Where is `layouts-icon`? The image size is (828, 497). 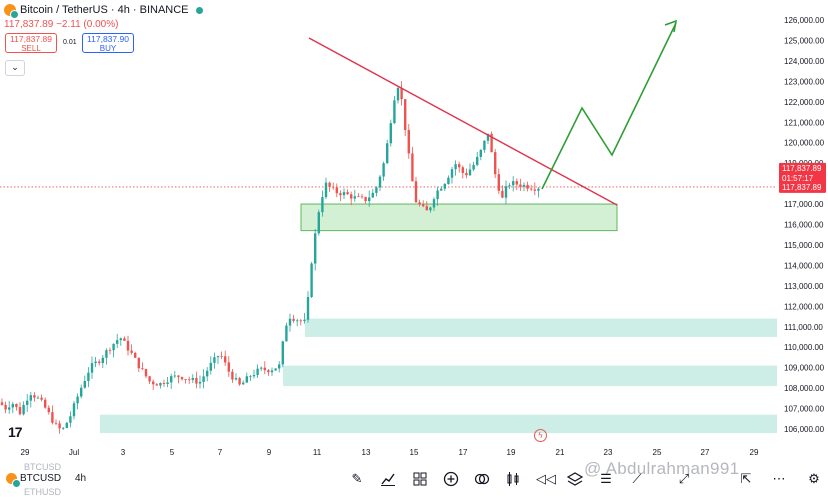
layouts-icon is located at coordinates (420, 479).